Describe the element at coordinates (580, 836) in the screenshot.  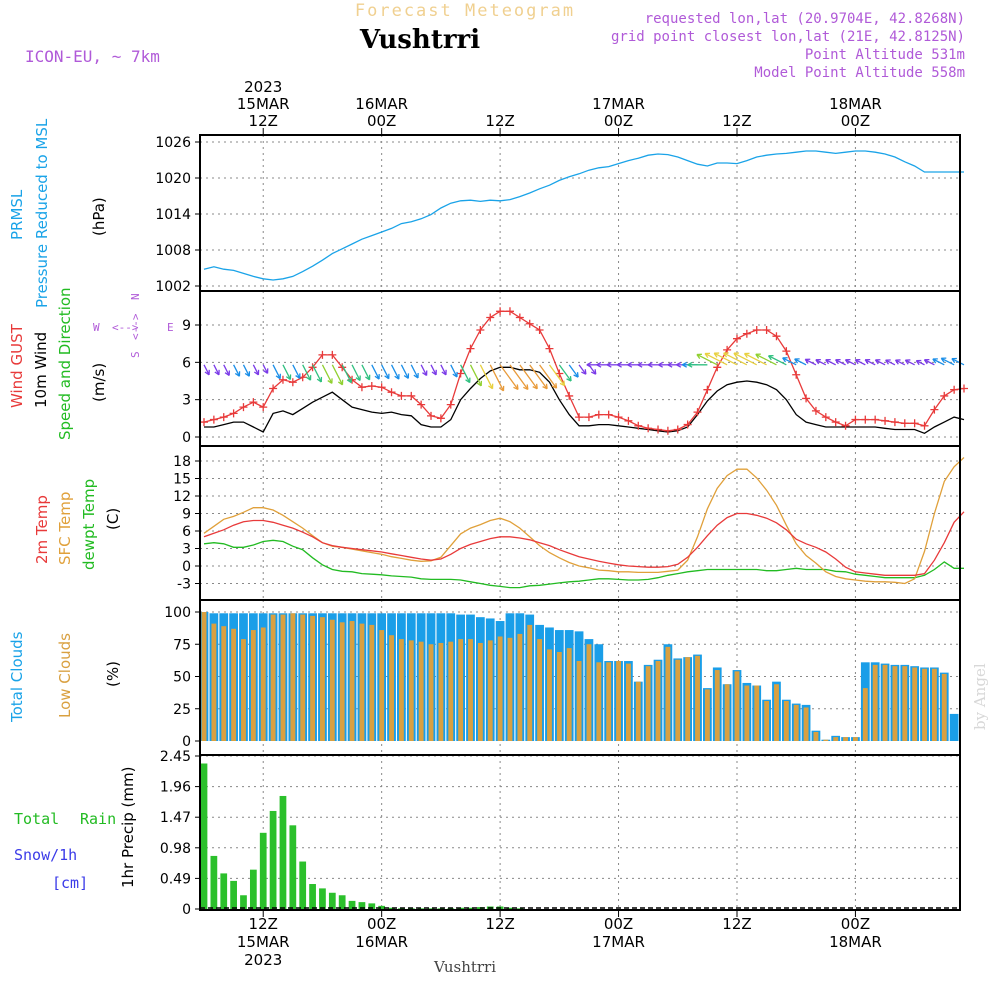
I see `precip-bars` at that location.